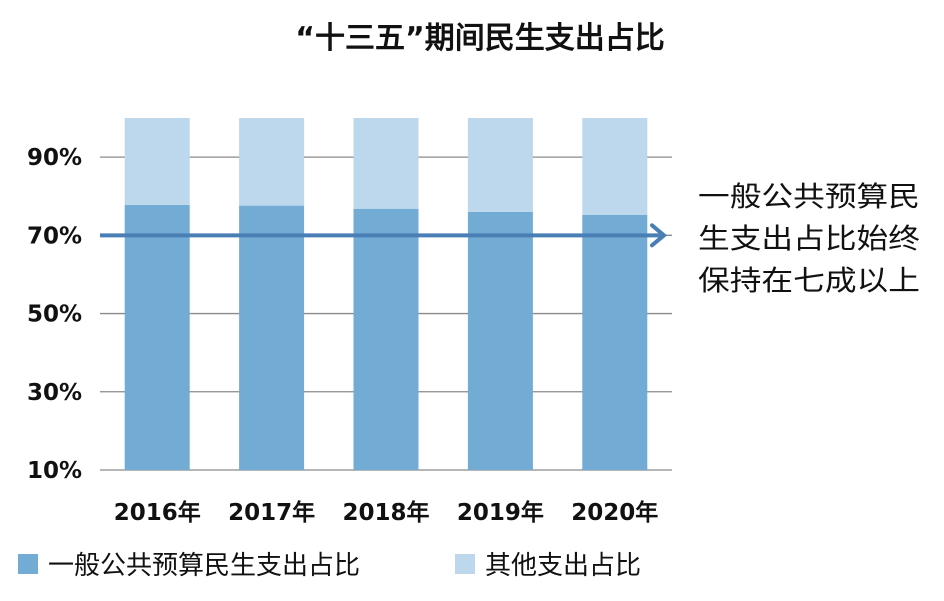  I want to click on y-tick-label: 50%, so click(54, 315).